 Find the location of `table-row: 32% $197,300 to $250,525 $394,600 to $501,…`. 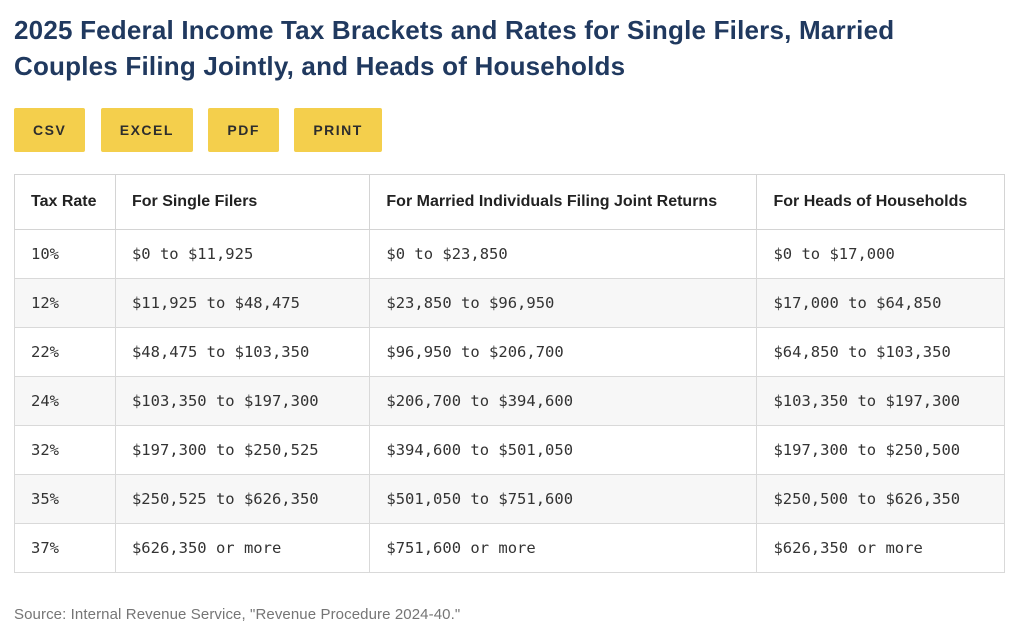

table-row: 32% $197,300 to $250,525 $394,600 to $501,… is located at coordinates (509, 450).